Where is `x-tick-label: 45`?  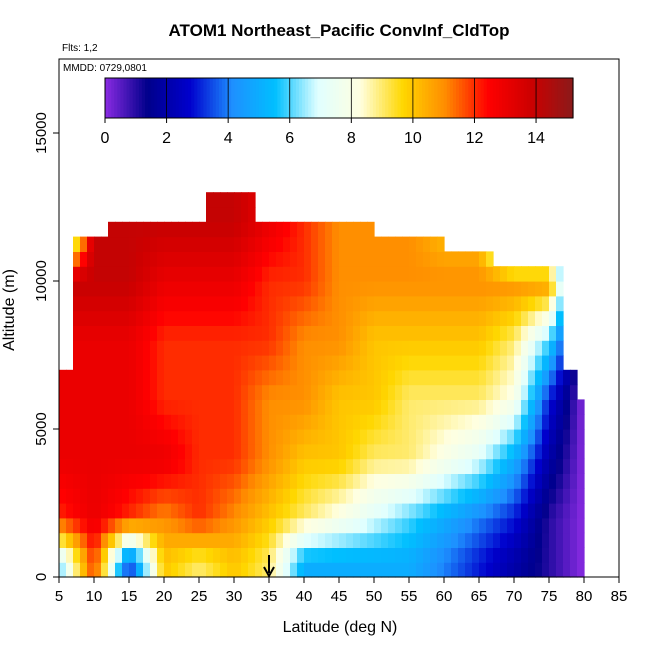 x-tick-label: 45 is located at coordinates (339, 596).